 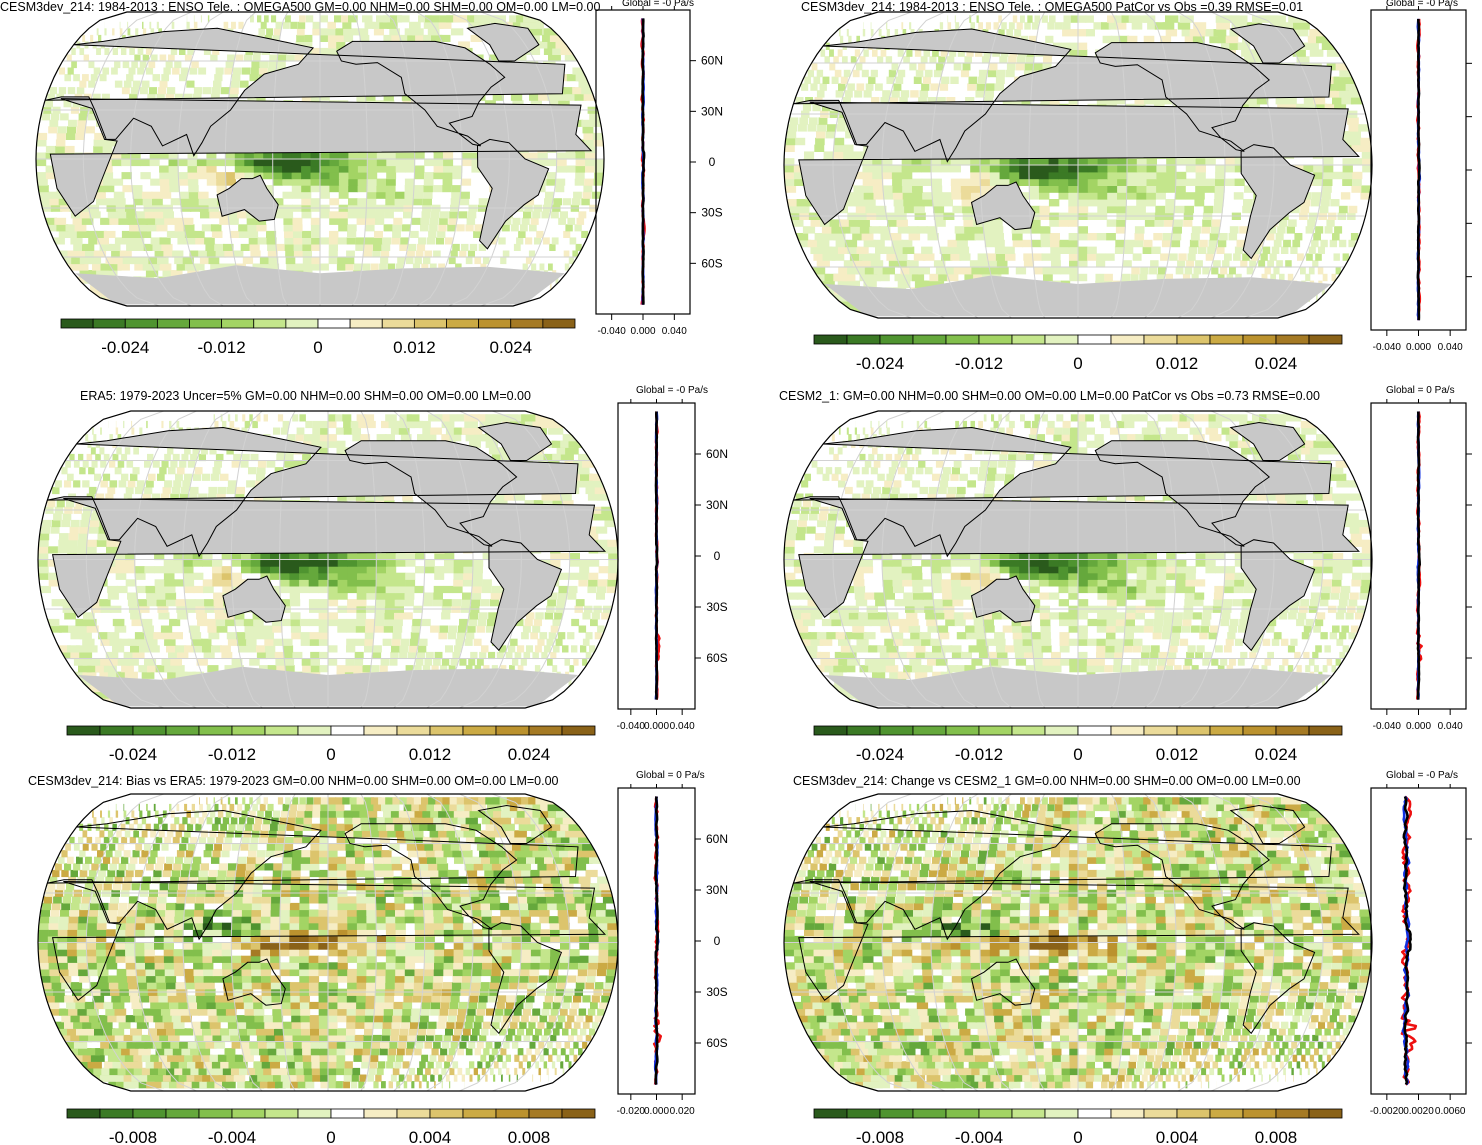 I want to click on profile-ytick-label: 30N, so click(x=712, y=111).